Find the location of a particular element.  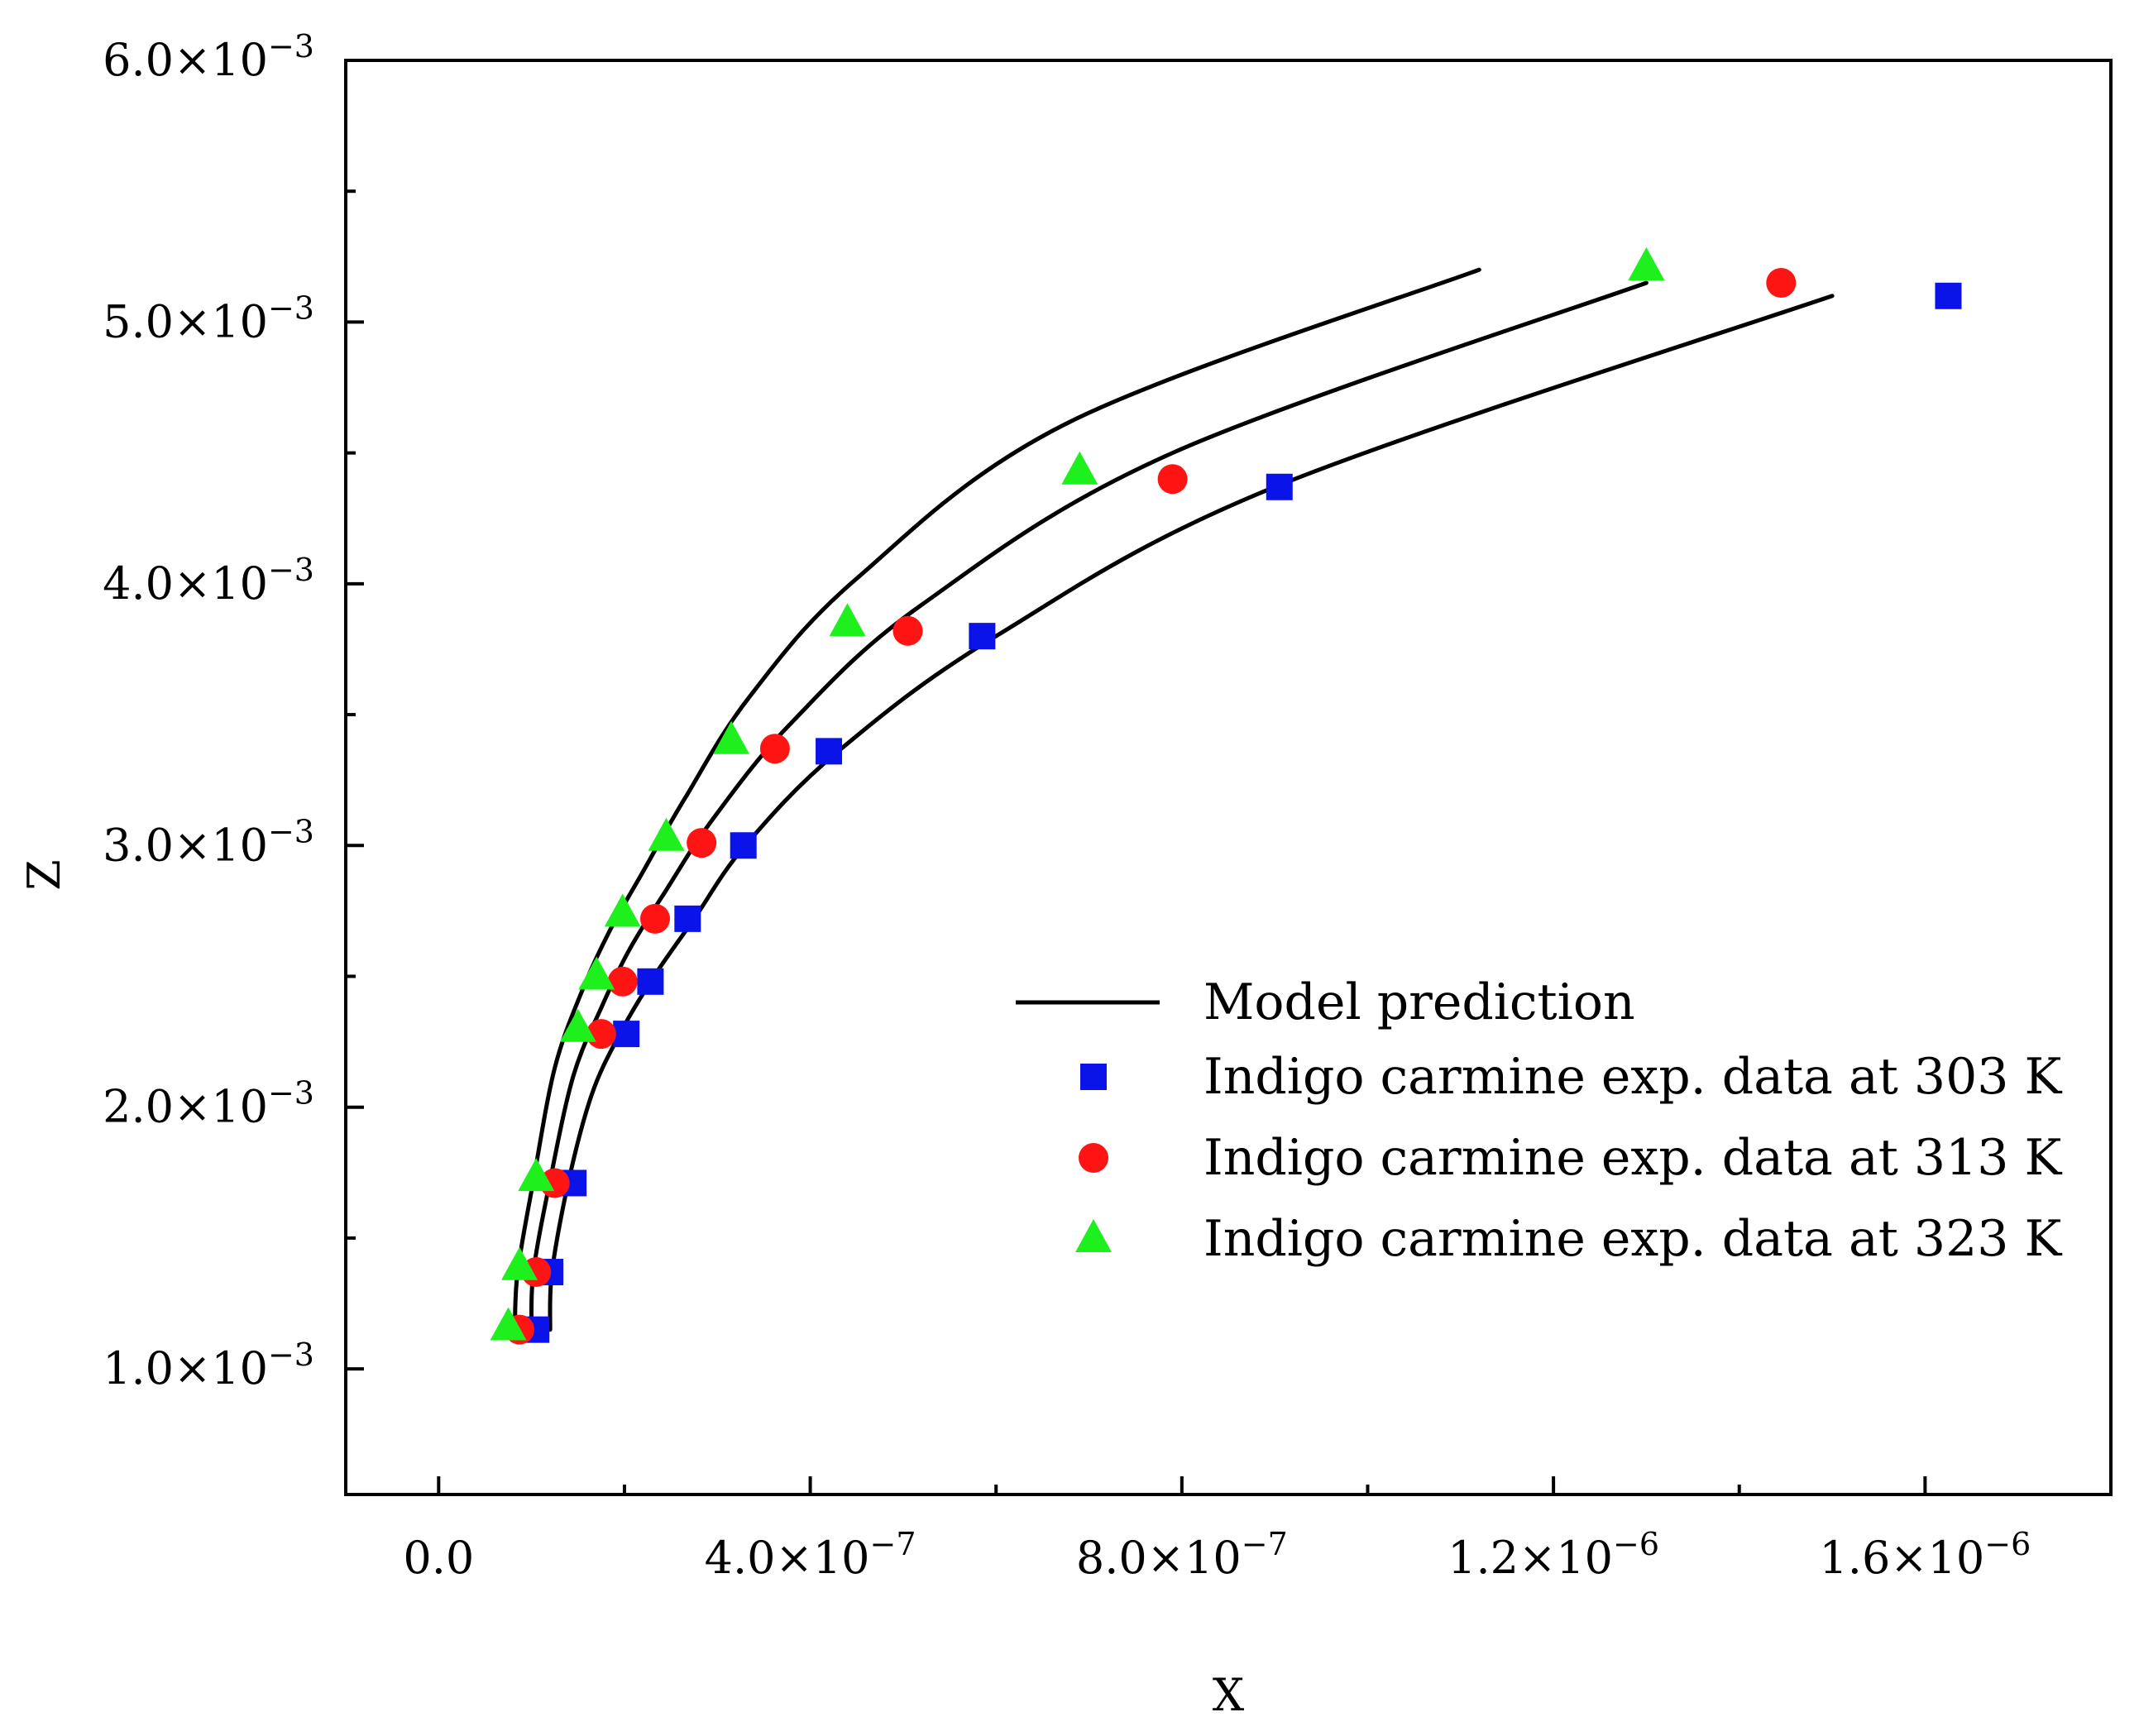

y-axis-title: Z is located at coordinates (44, 875).